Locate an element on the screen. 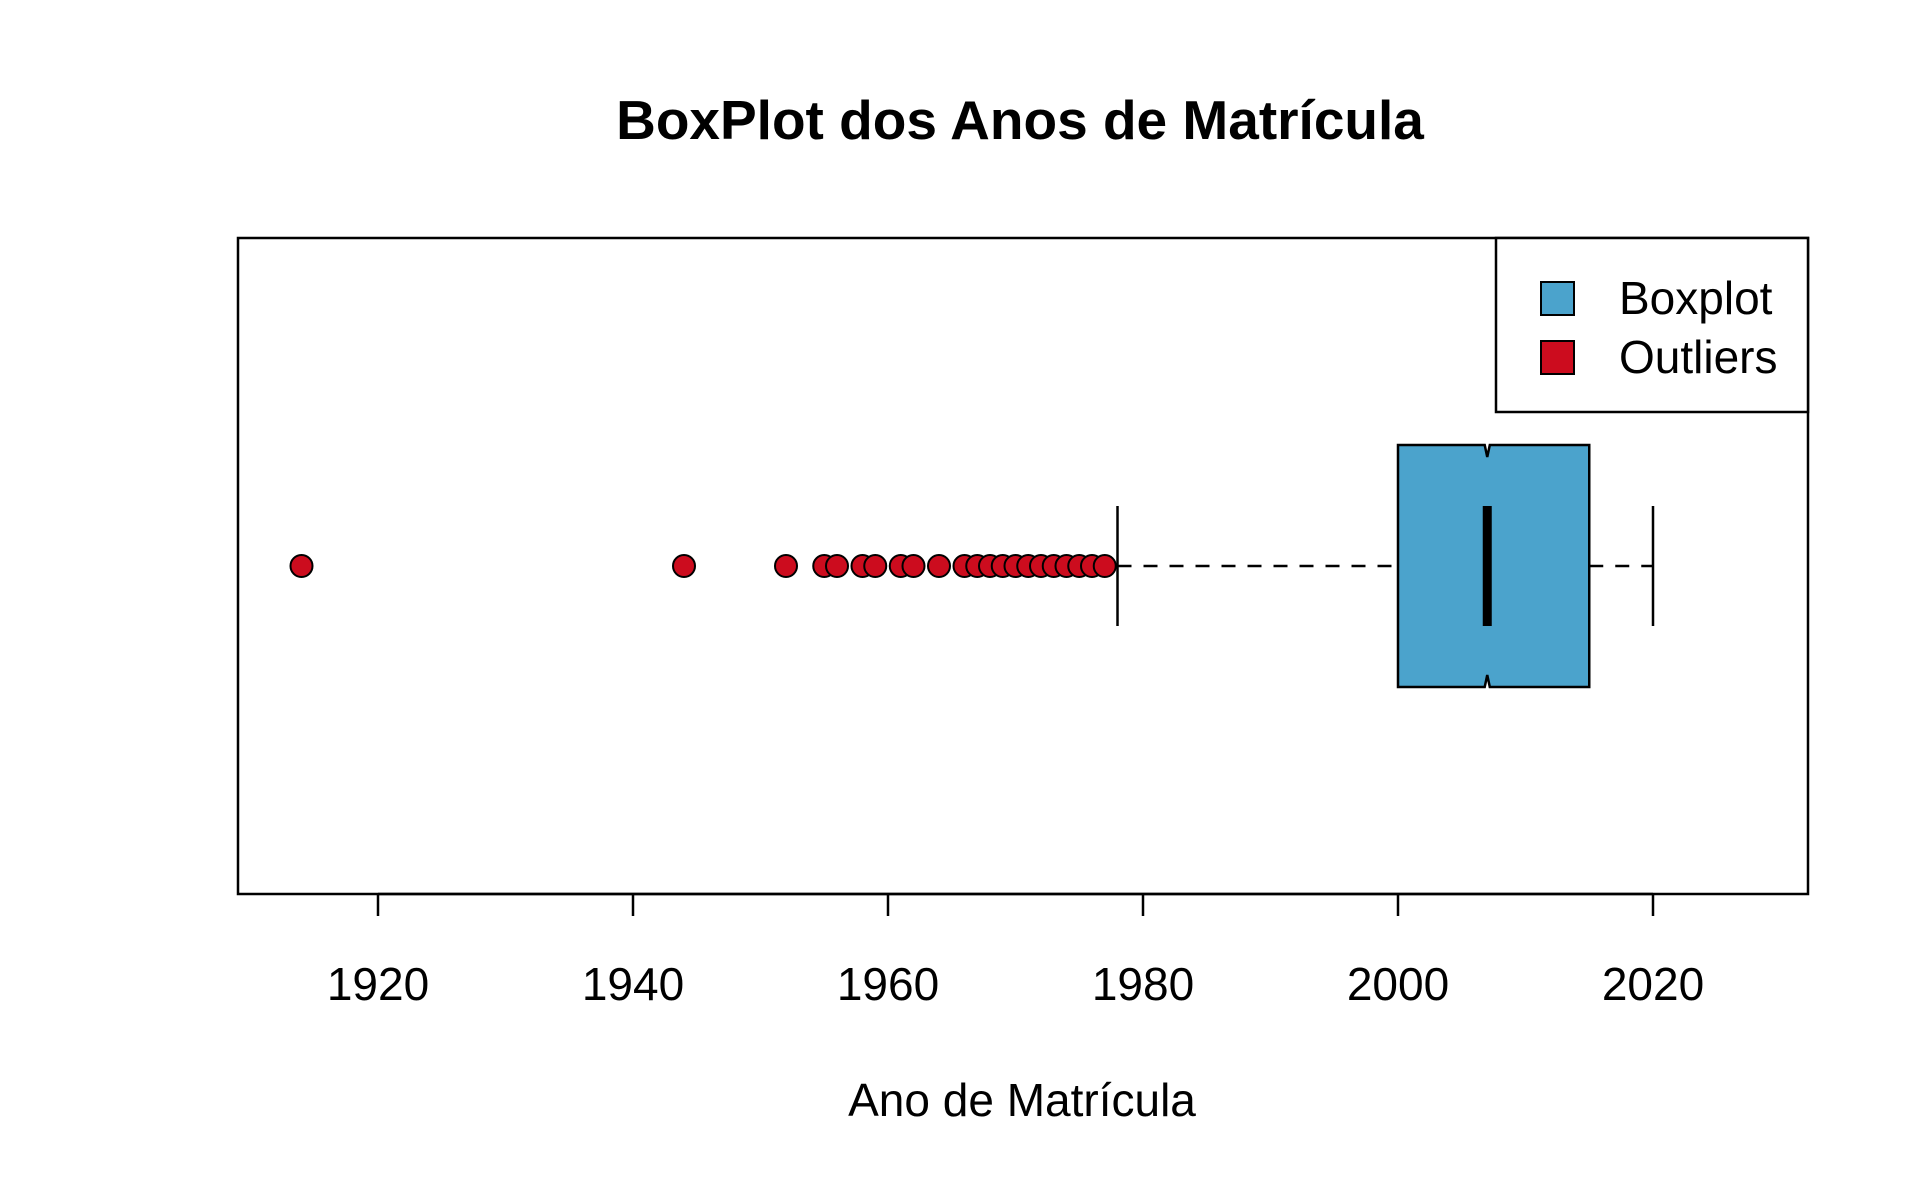 Image resolution: width=1908 pixels, height=1179 pixels. x-tick-label: 1960 is located at coordinates (888, 984).